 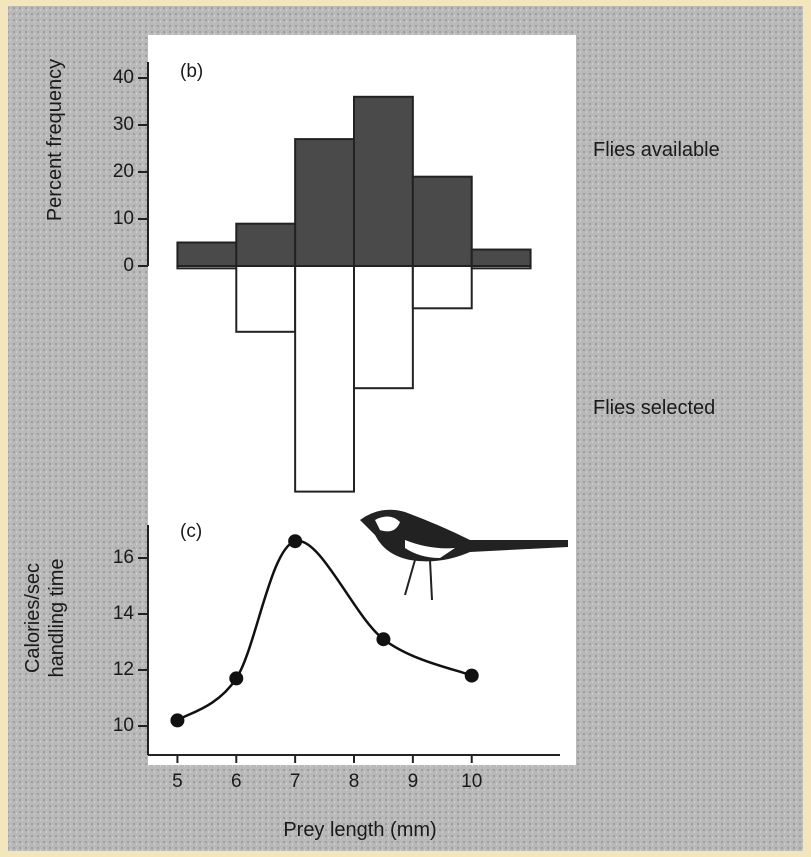 What do you see at coordinates (656, 150) in the screenshot?
I see `legend-label: Flies available` at bounding box center [656, 150].